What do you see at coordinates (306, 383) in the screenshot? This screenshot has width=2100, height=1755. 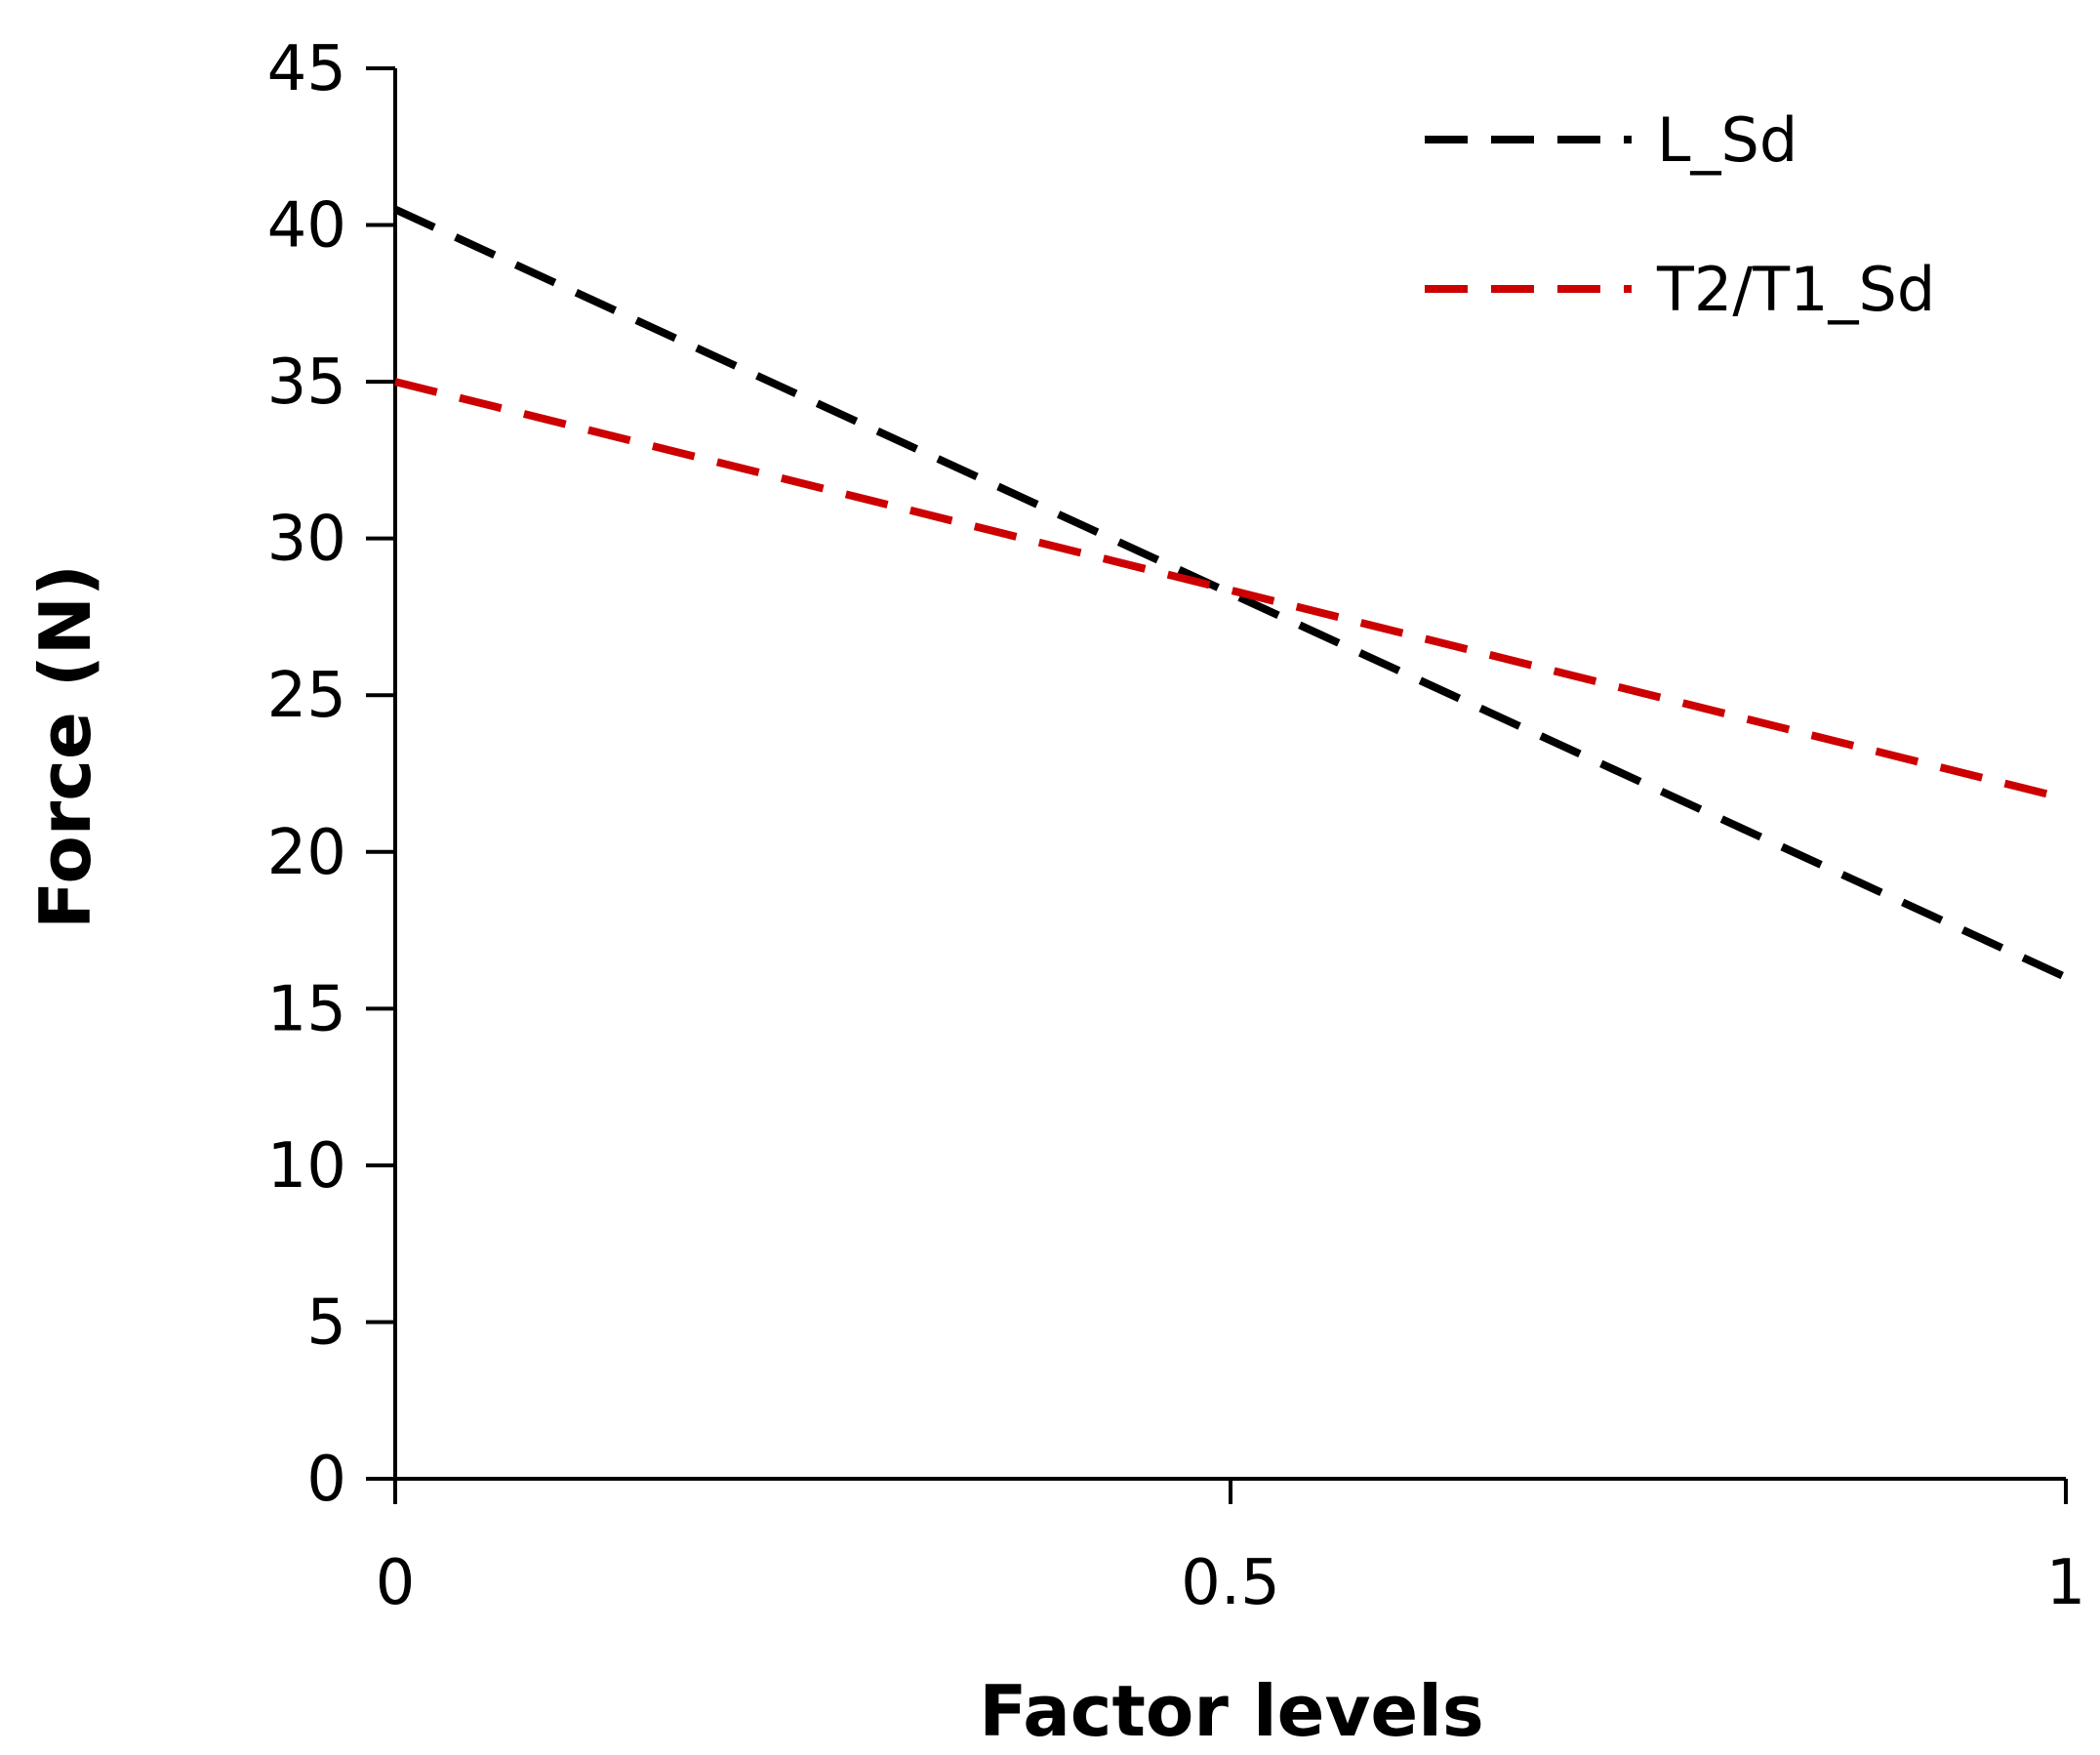 I see `y-tick-label: 35` at bounding box center [306, 383].